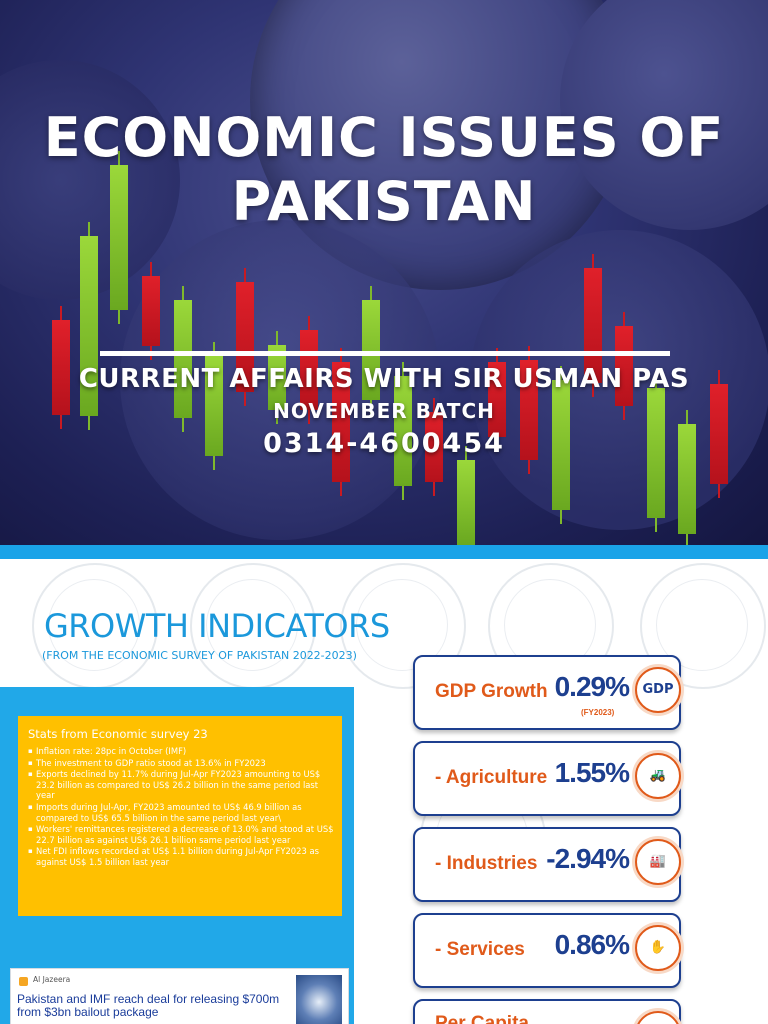  What do you see at coordinates (384, 201) in the screenshot?
I see `cover-title-line2: PAKISTAN` at bounding box center [384, 201].